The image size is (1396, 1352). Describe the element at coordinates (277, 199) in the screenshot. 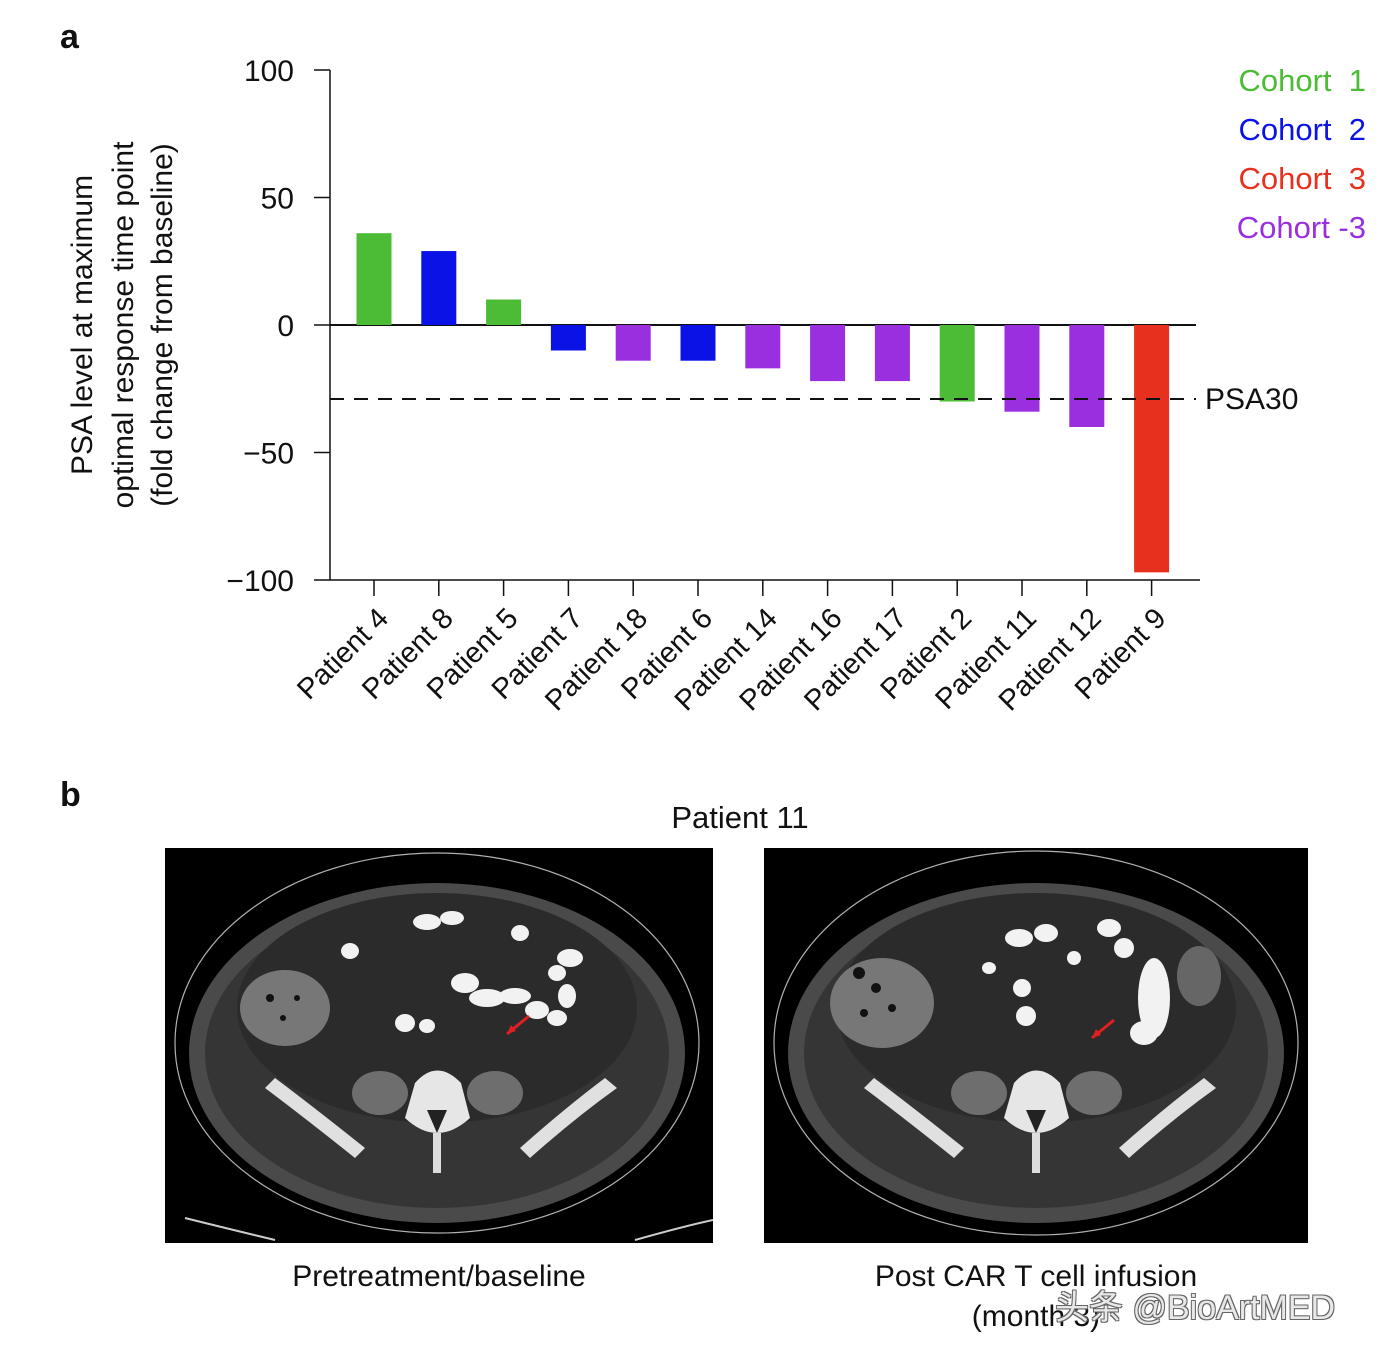

I see `y-tick-label: 50` at that location.